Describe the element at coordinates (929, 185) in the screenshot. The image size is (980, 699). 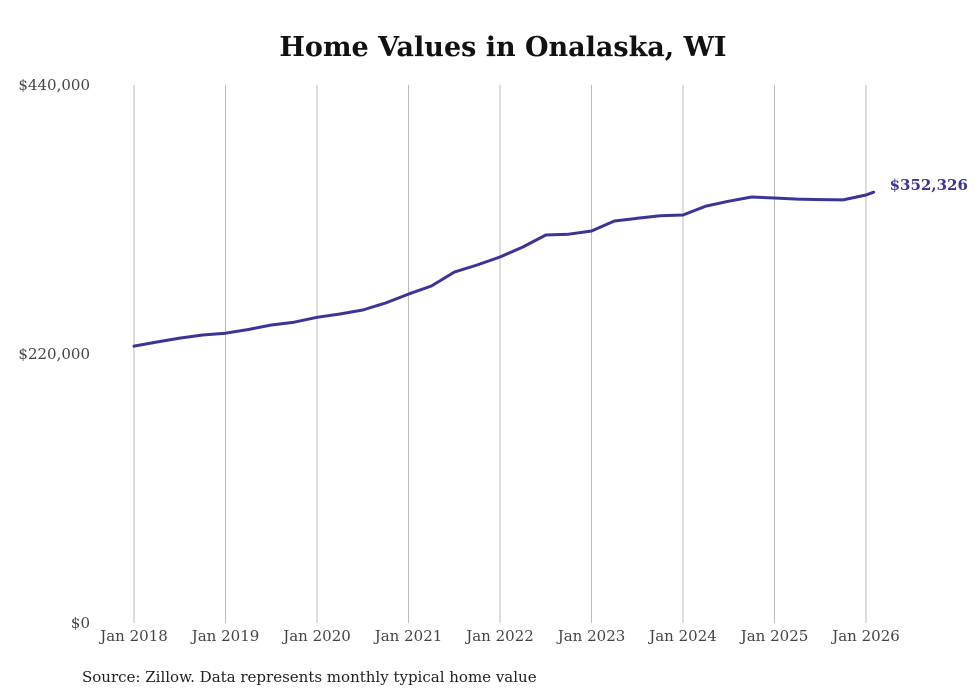
I see `end-value-label: $352,326` at that location.